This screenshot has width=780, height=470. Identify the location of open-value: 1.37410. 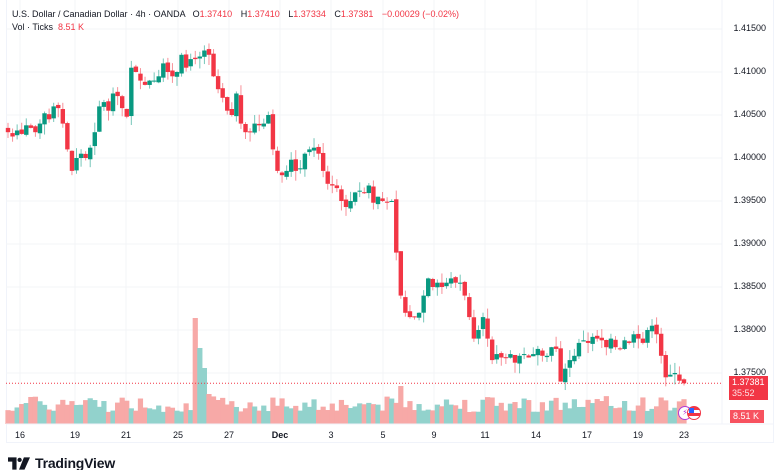
(216, 14).